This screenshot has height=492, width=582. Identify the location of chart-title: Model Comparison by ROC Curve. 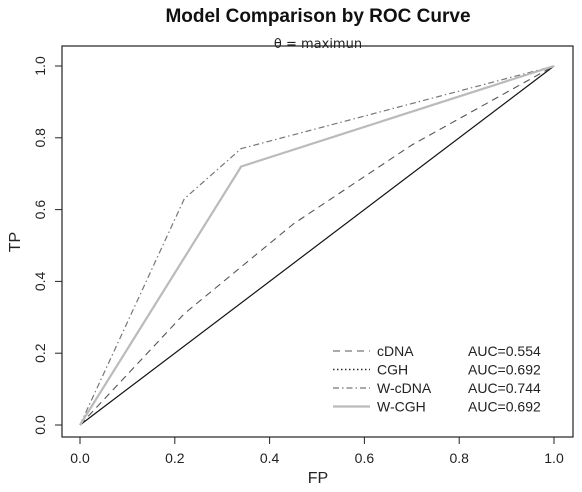
(317, 16).